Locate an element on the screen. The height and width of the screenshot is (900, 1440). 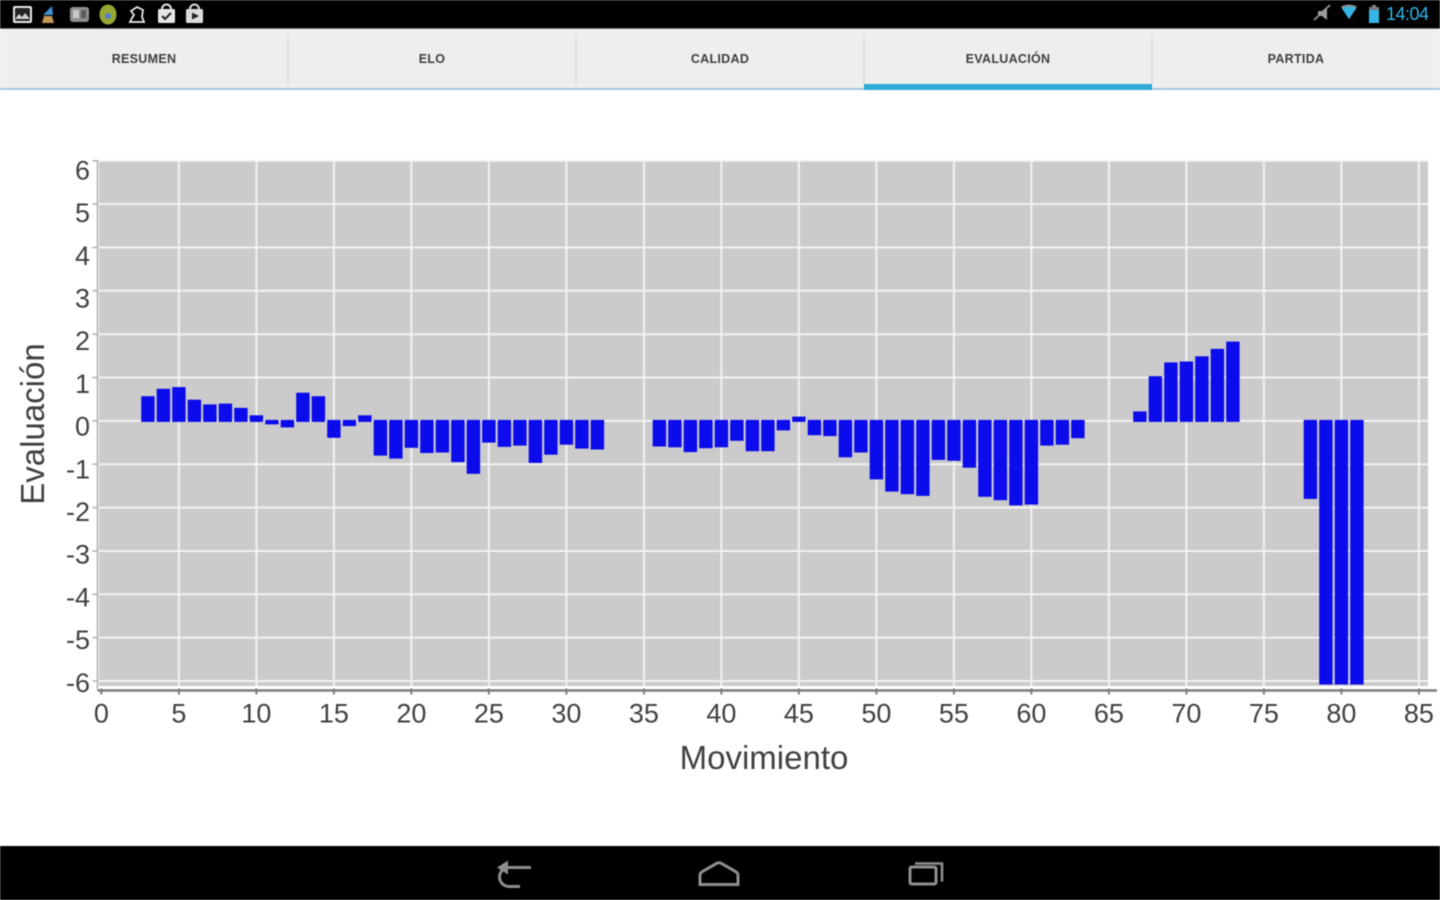
svg-text: 80 is located at coordinates (1341, 714).